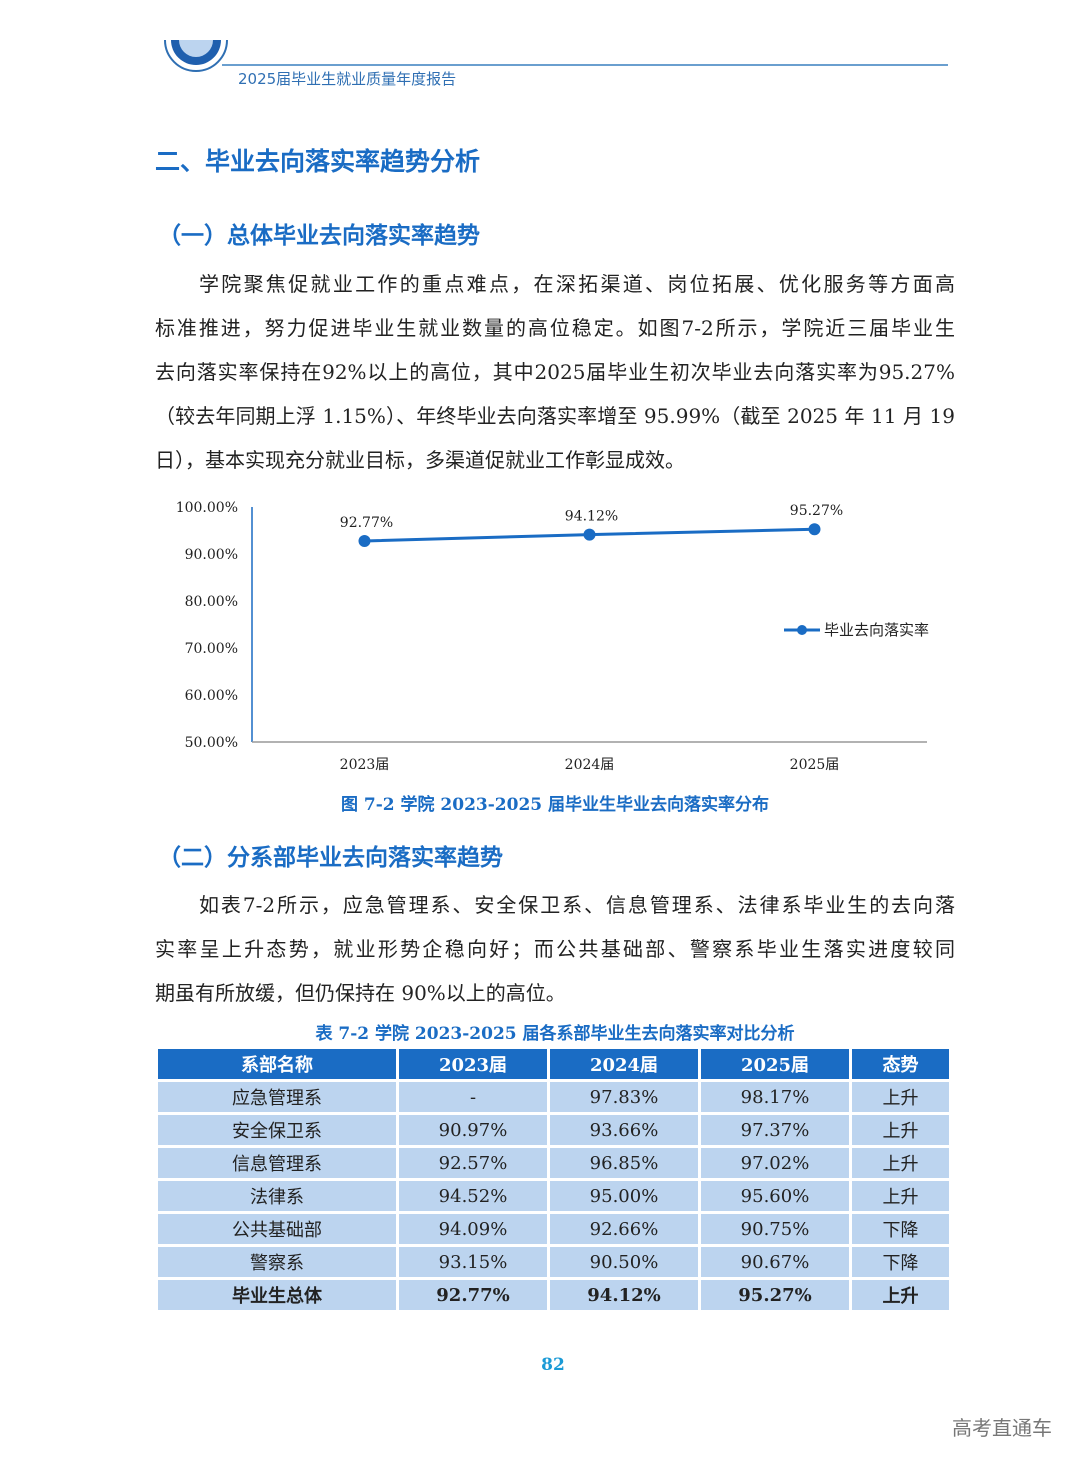 Image resolution: width=1080 pixels, height=1465 pixels. I want to click on text-line: 标准推进，努力促进毕业生就业数量的高位稳定。如图7-2所示，学院近三届毕业生, so click(555, 328).